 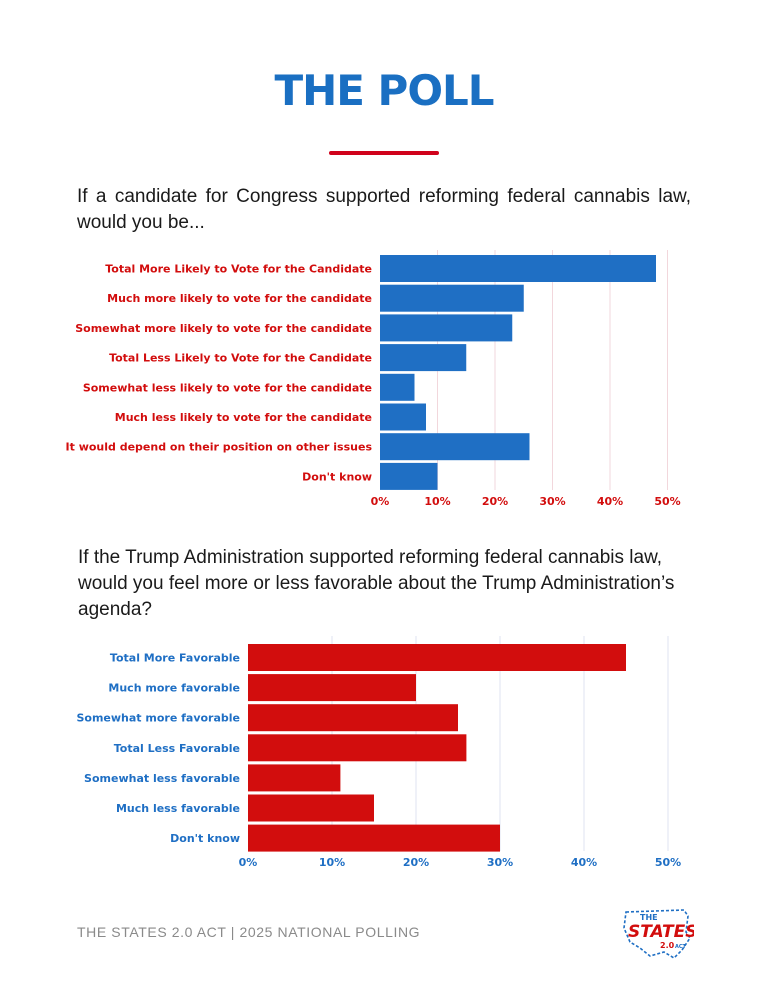 I want to click on category-label: Somewhat more favorable, so click(x=158, y=718).